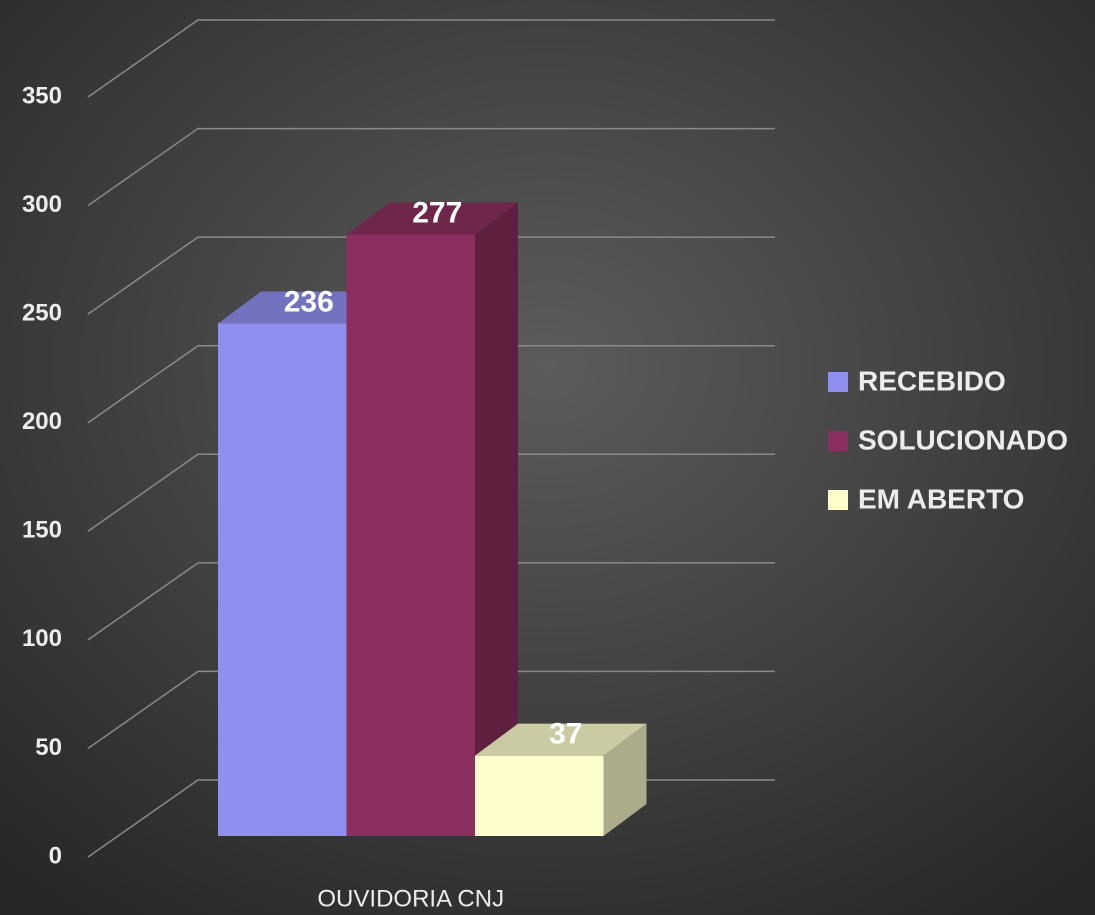 Image resolution: width=1095 pixels, height=915 pixels. I want to click on y-tick-label: 300, so click(42, 204).